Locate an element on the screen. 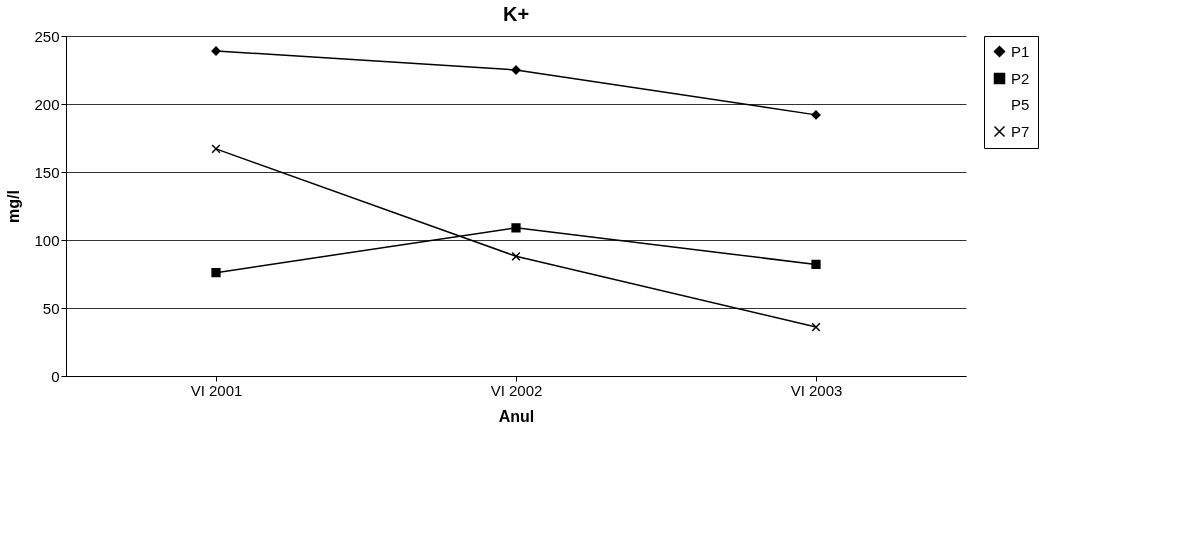 This screenshot has height=534, width=1195. y-tick-label: 100 is located at coordinates (47, 240).